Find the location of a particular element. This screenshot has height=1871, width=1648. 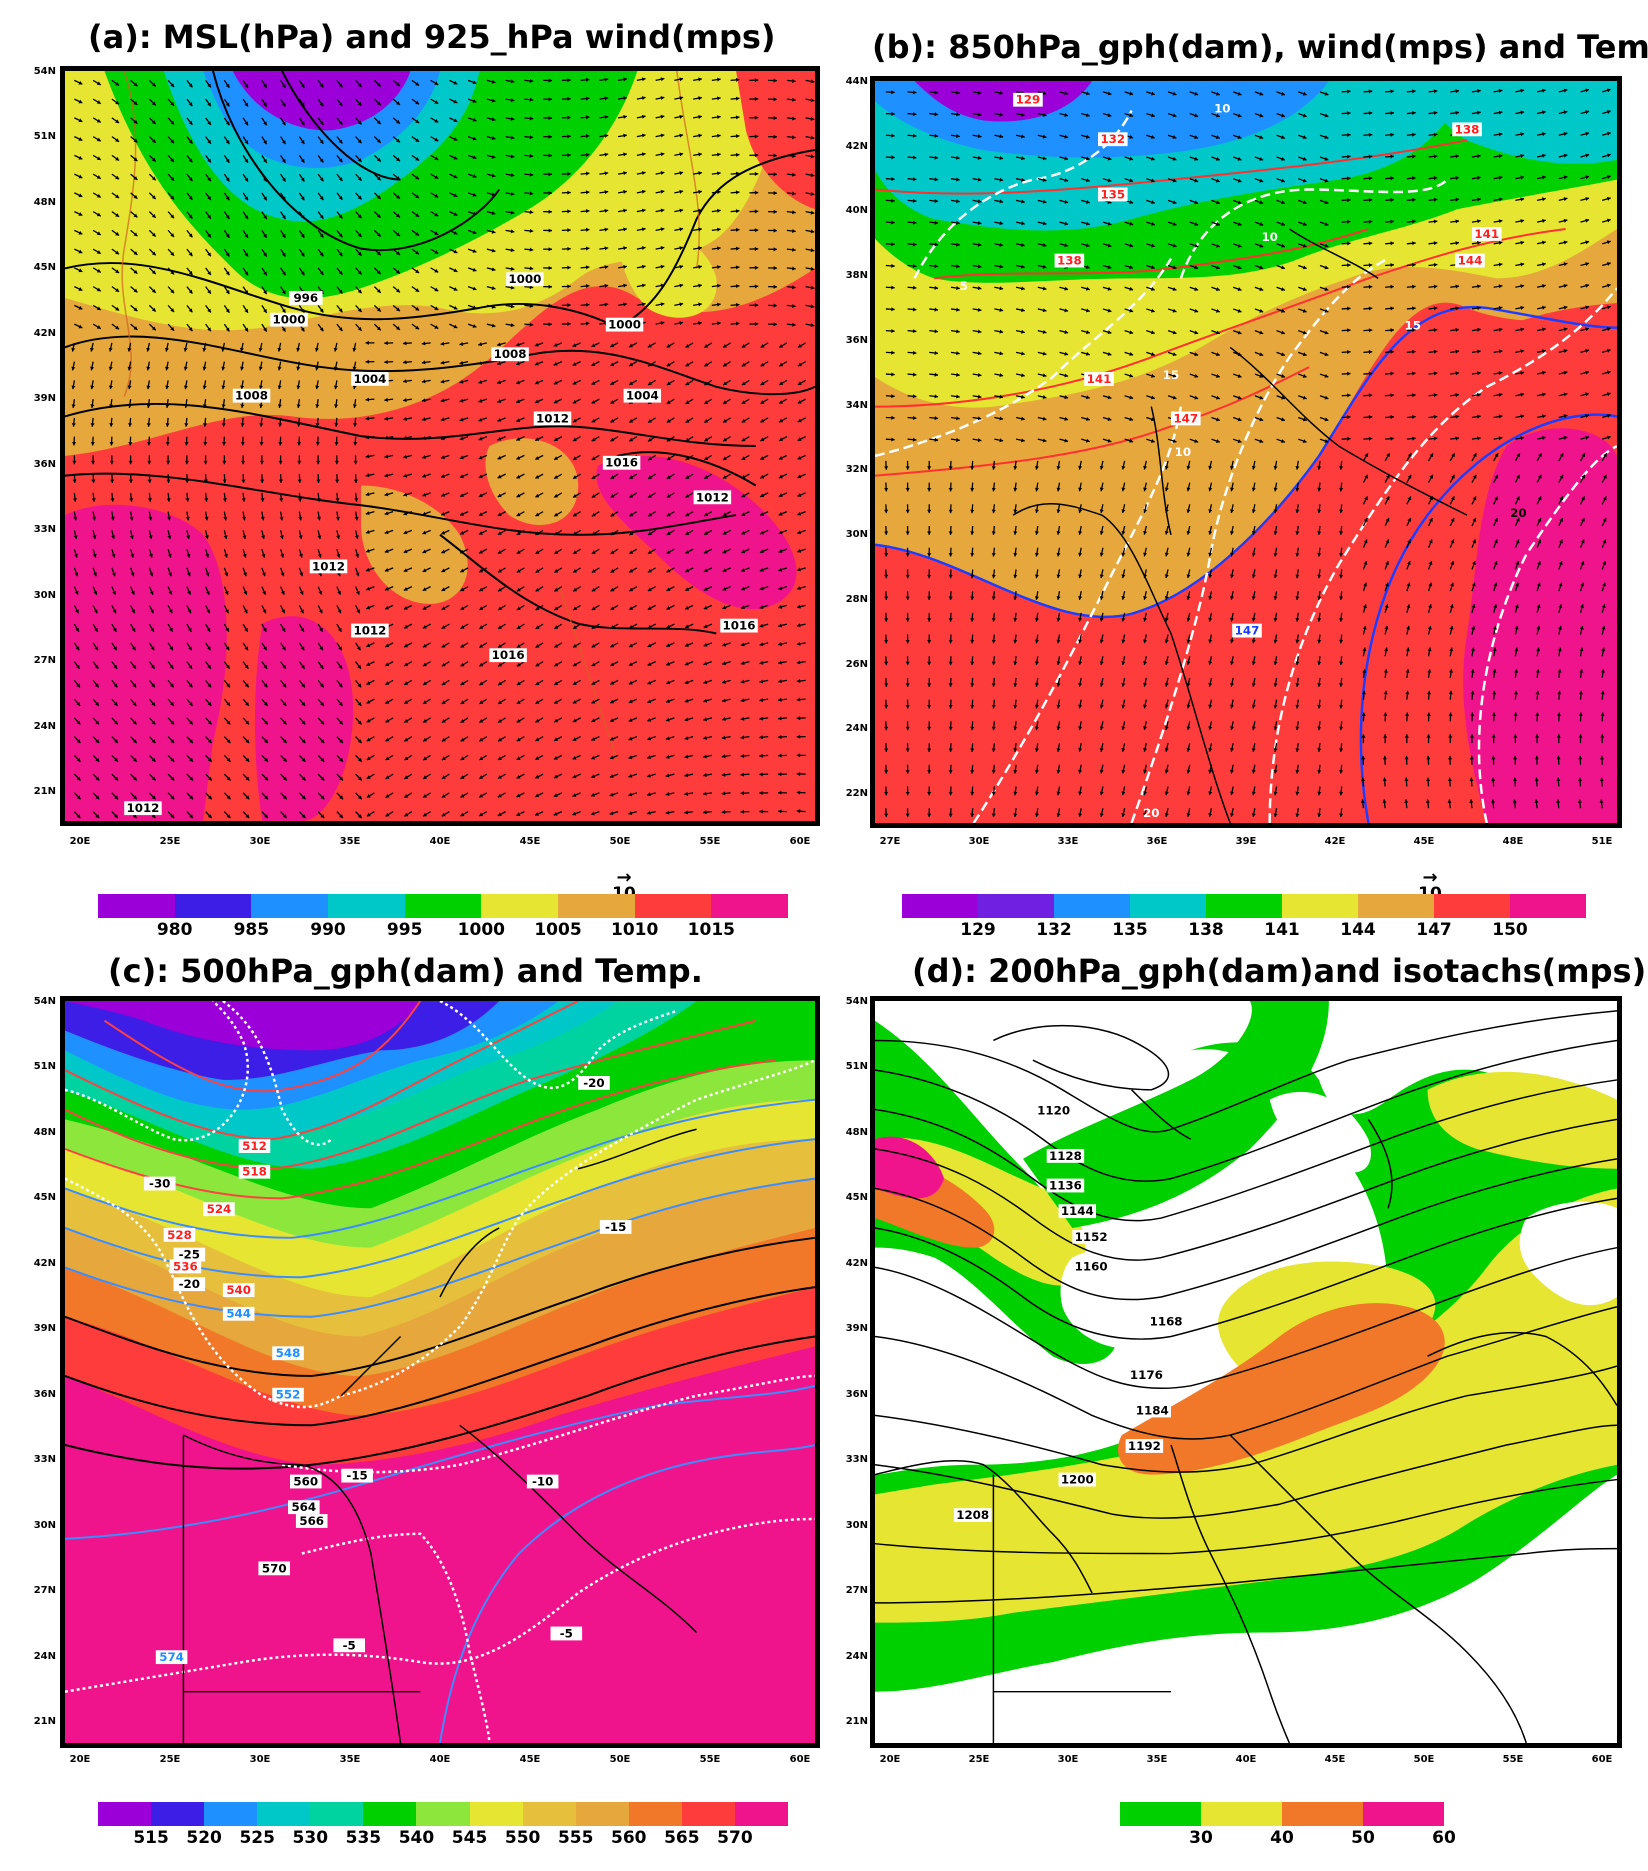

panel-a-colorbar-labels: 980 985 990 995 1000 1005 1010 1015 is located at coordinates (443, 931).